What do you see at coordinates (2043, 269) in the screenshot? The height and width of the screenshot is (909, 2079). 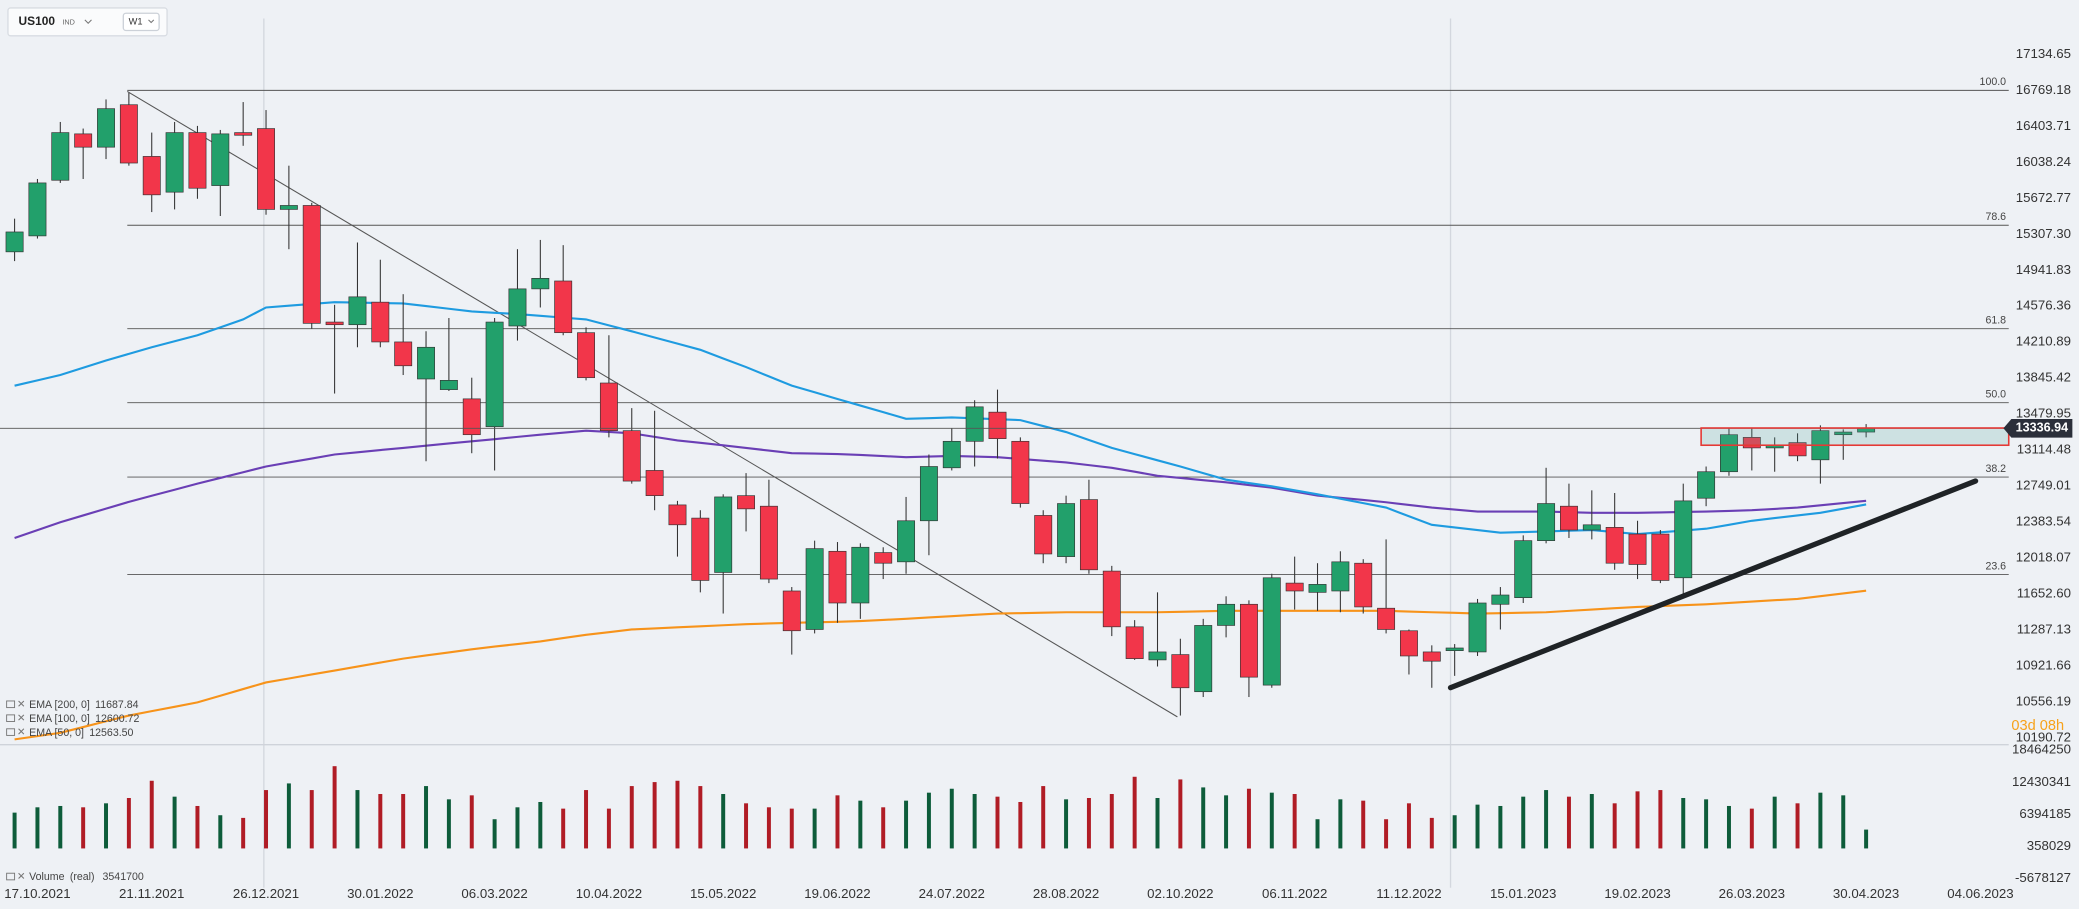 I see `y-tick-label: 14941.83` at bounding box center [2043, 269].